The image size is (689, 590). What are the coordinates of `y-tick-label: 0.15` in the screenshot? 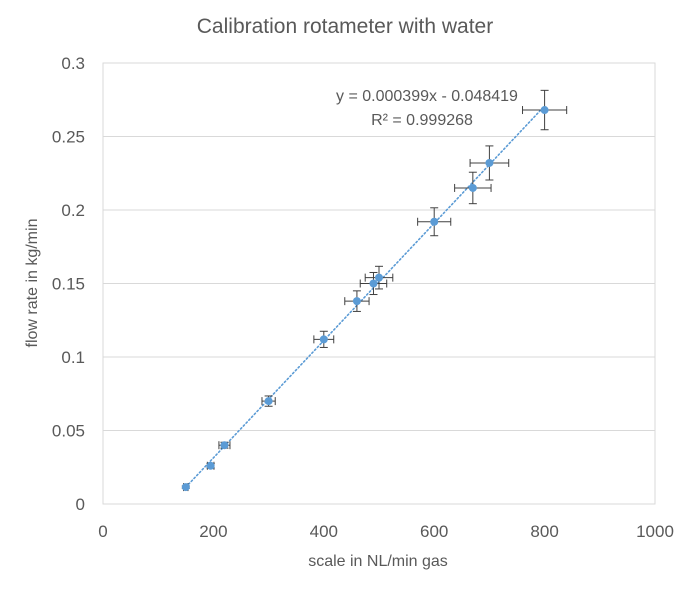 It's located at (68, 284).